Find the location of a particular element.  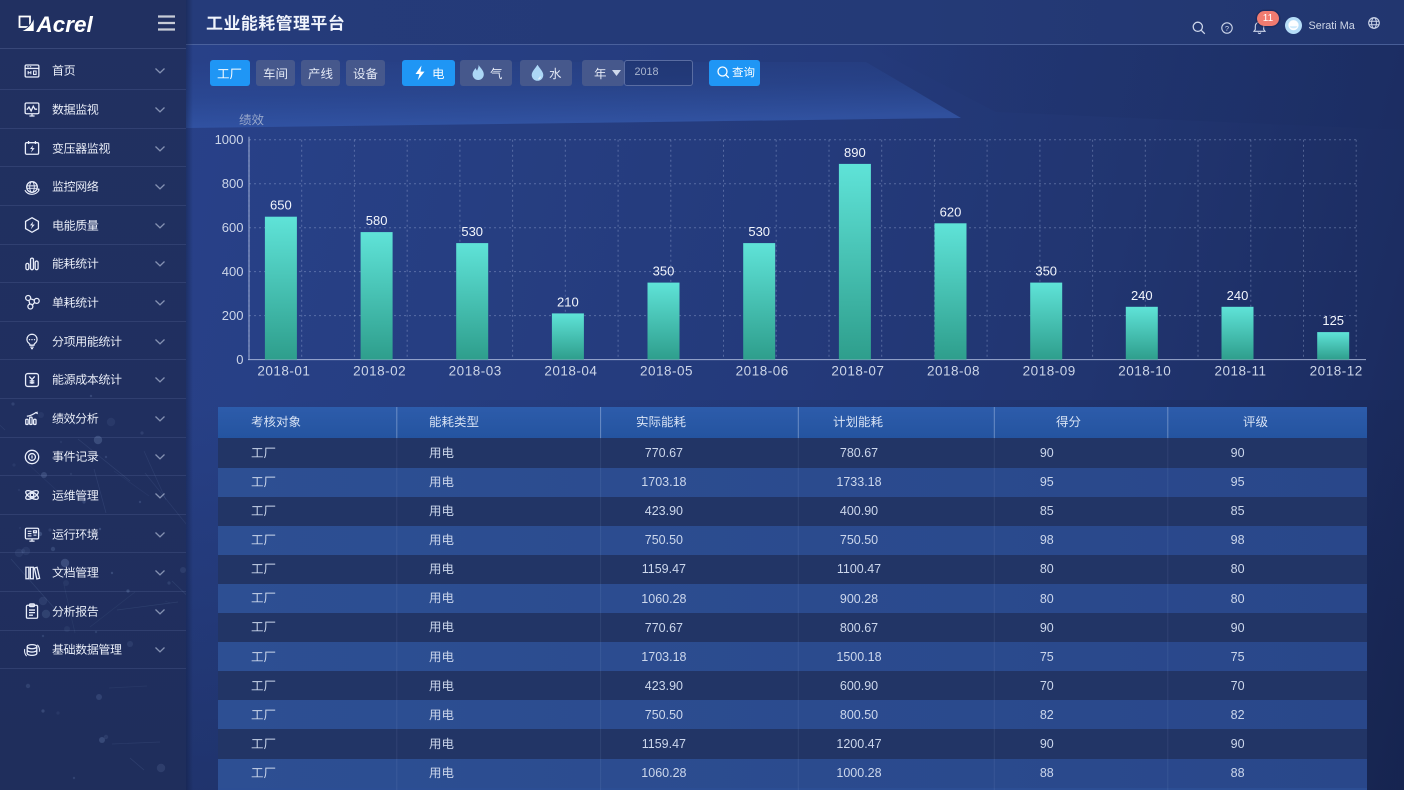

svg-text: 1000 is located at coordinates (229, 139).